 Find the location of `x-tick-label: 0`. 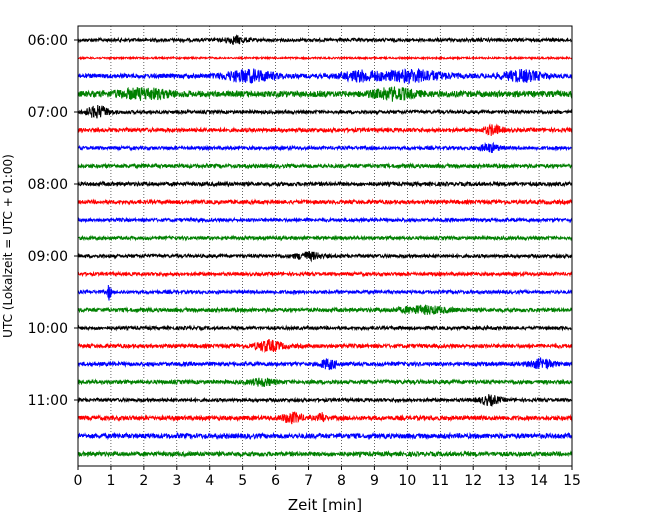

x-tick-label: 0 is located at coordinates (78, 481).